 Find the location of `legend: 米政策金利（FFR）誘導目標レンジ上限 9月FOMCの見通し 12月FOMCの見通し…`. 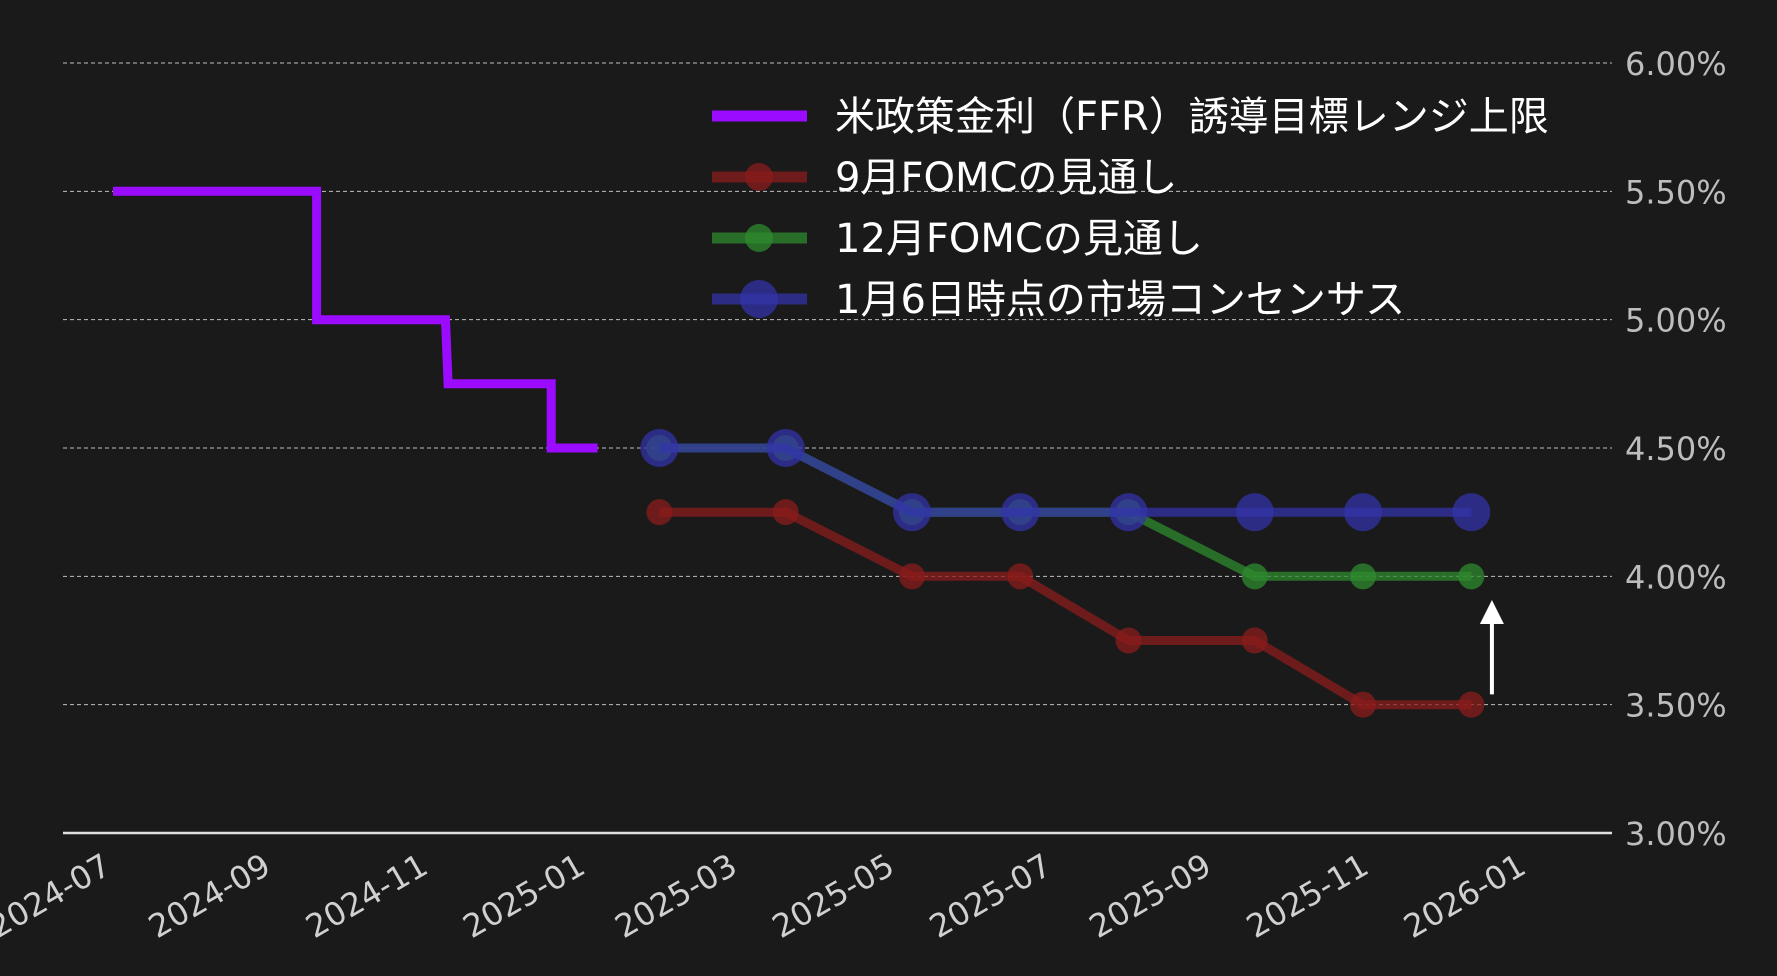

legend: 米政策金利（FFR）誘導目標レンジ上限 9月FOMCの見通し 12月FOMCの見通し… is located at coordinates (1130, 208).